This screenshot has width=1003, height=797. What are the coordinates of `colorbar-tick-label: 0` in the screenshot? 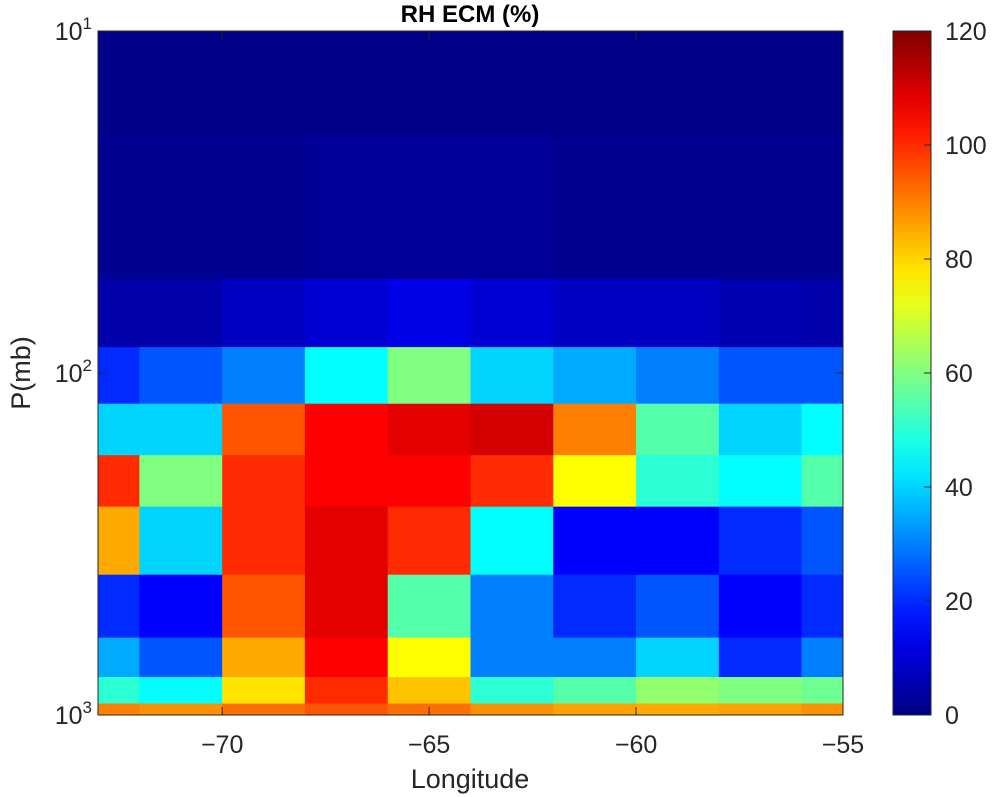 It's located at (952, 716).